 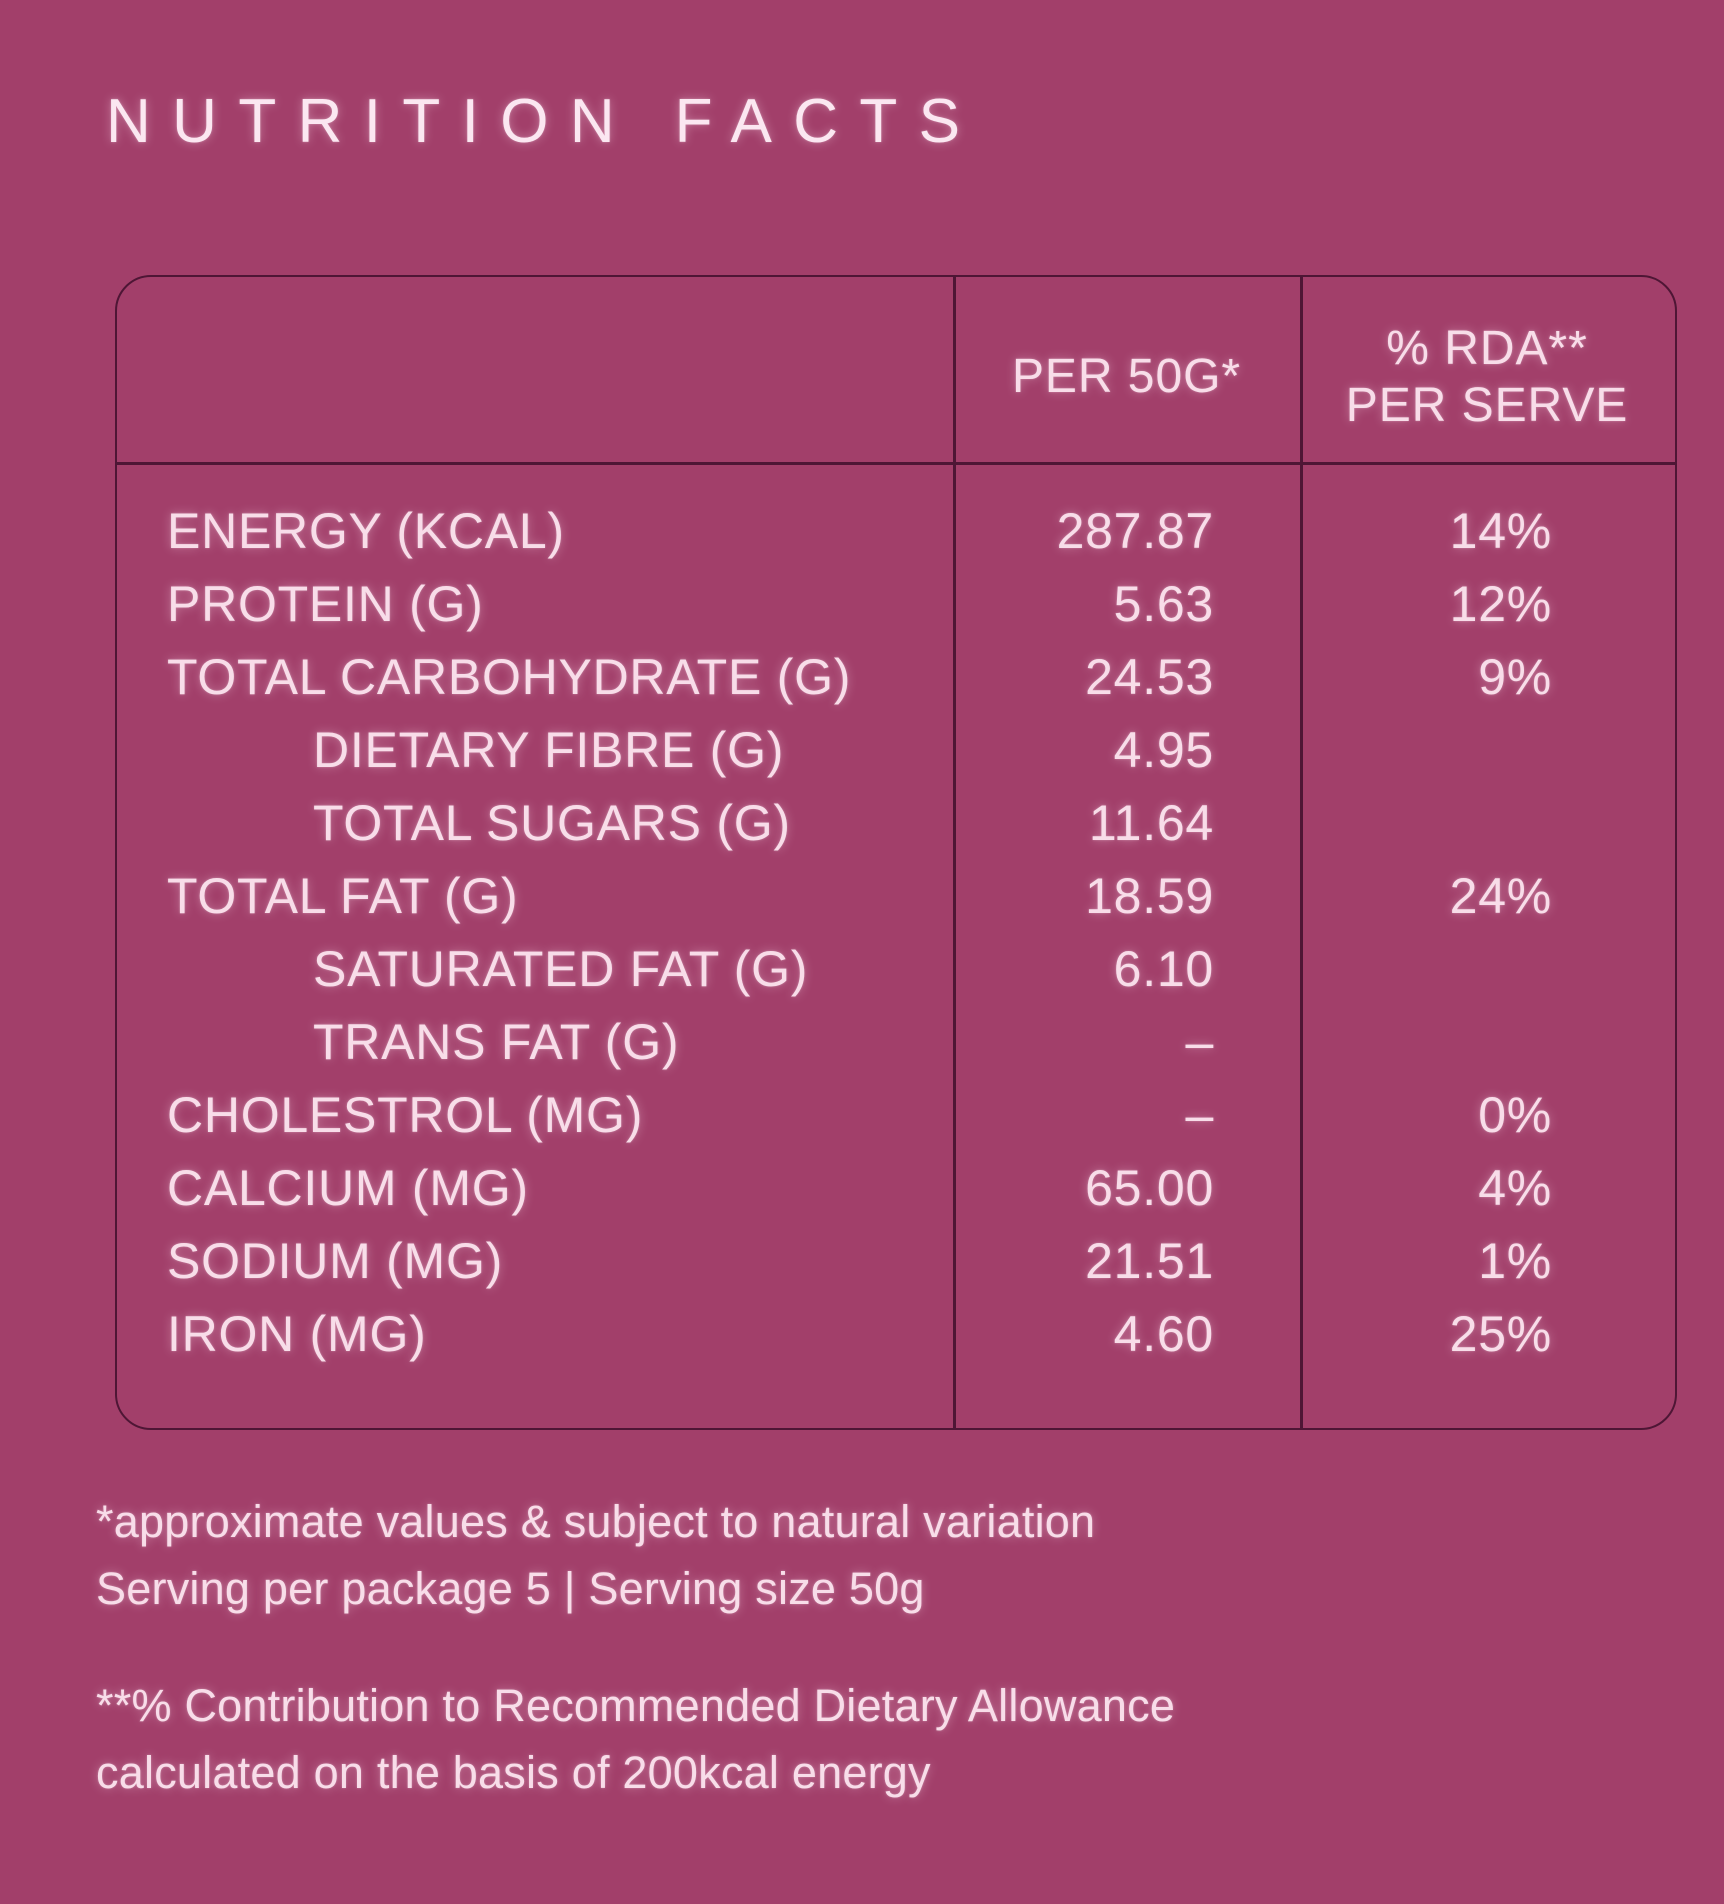 What do you see at coordinates (335, 1260) in the screenshot?
I see `nutrient-label: SODIUM (MG)` at bounding box center [335, 1260].